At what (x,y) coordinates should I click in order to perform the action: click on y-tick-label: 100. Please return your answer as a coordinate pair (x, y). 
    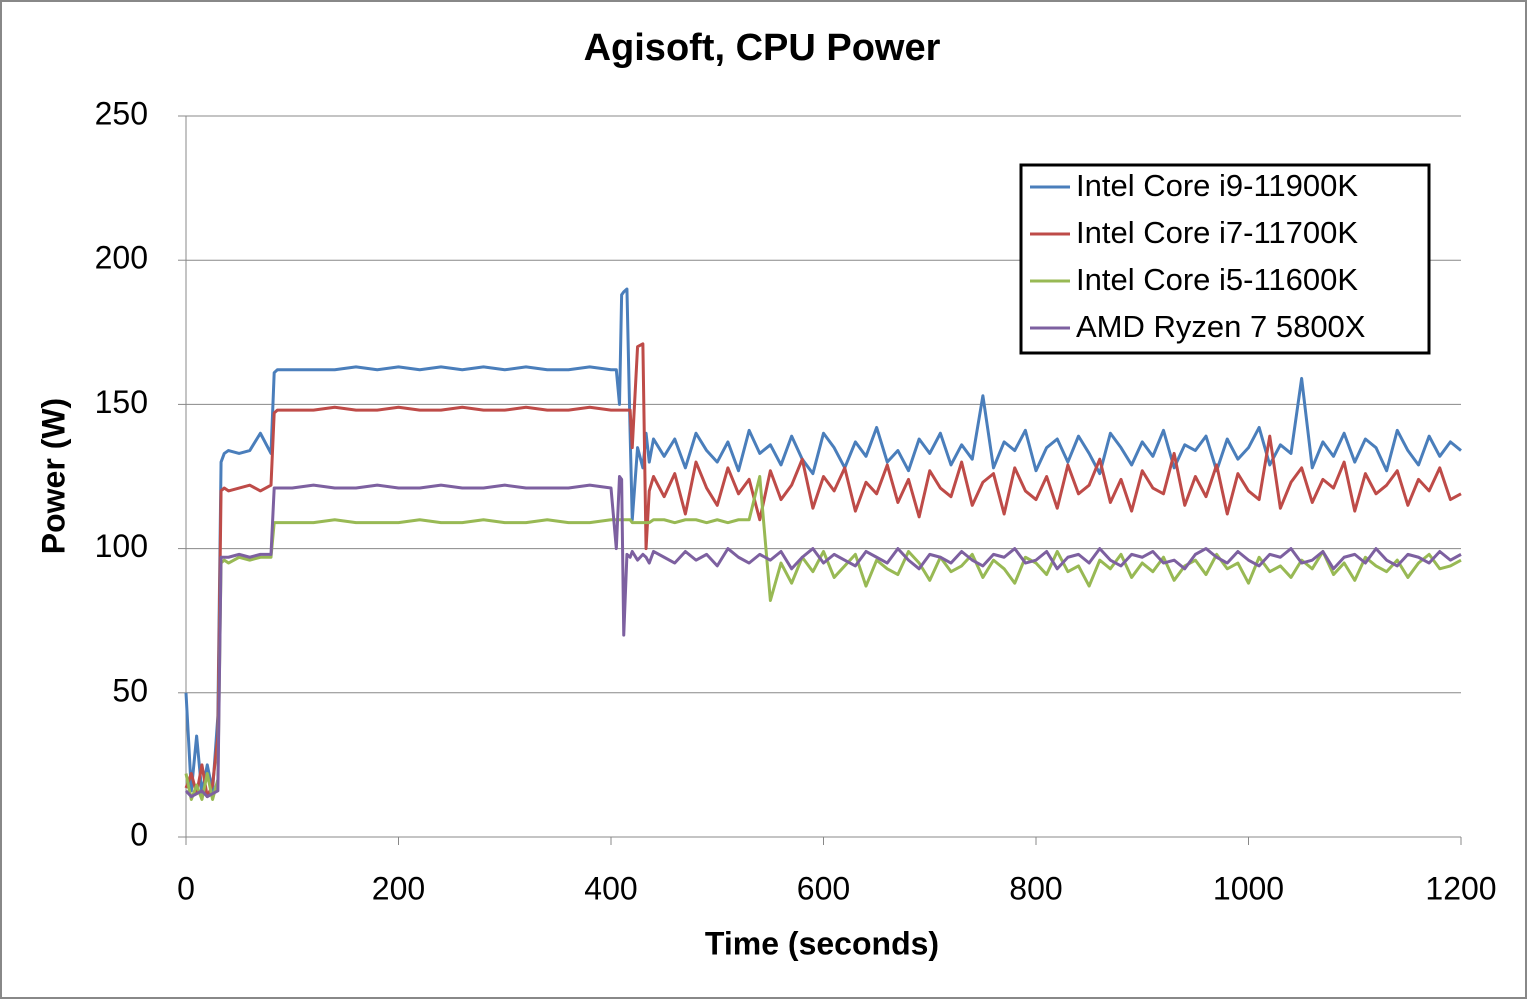
    Looking at the image, I should click on (121, 546).